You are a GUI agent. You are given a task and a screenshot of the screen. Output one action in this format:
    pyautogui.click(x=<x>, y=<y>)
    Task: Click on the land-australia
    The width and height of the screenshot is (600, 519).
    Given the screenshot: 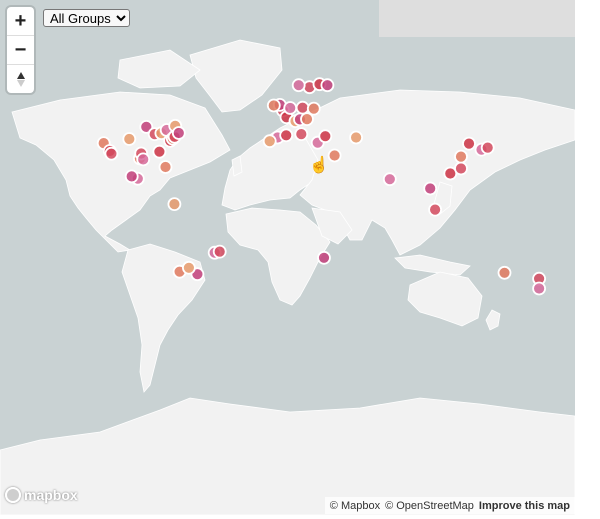 What is the action you would take?
    pyautogui.click(x=445, y=299)
    